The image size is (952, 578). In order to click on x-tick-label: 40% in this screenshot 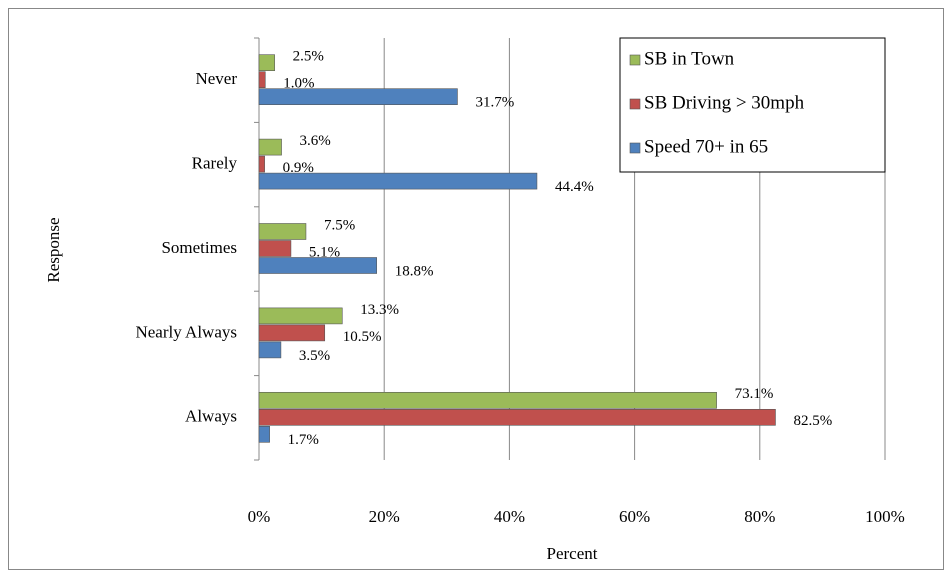, I will do `click(509, 516)`.